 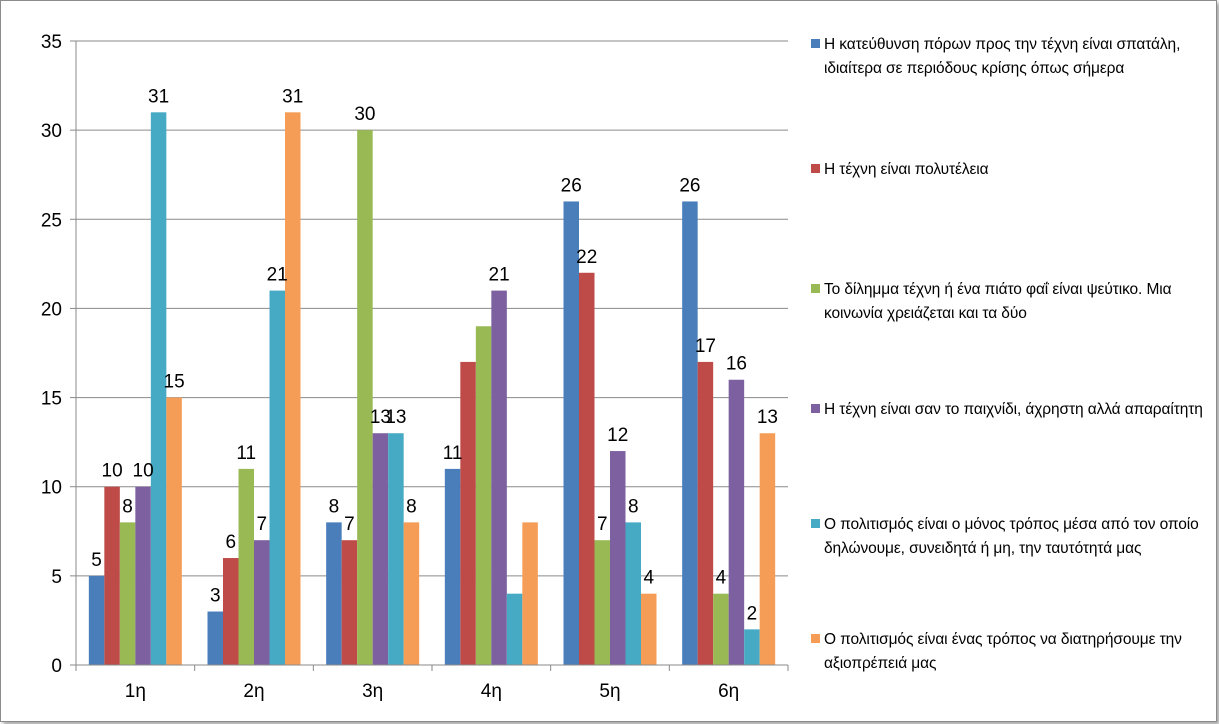 I want to click on data-label: 12, so click(x=617, y=435).